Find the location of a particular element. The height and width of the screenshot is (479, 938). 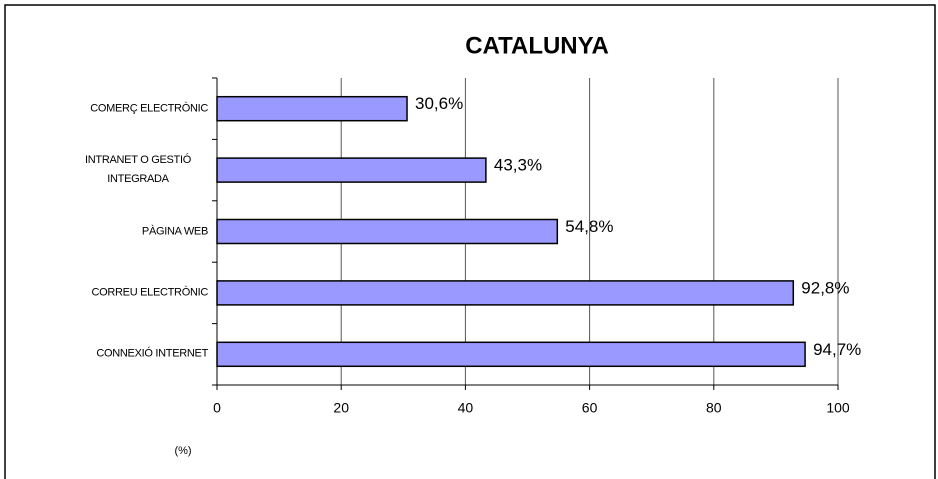

x-tick-label: 0 is located at coordinates (217, 408).